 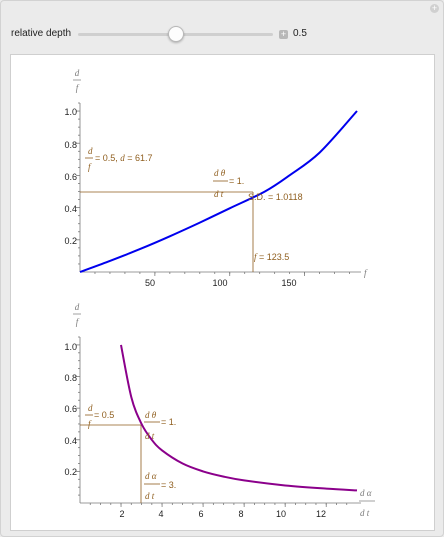 What do you see at coordinates (77, 307) in the screenshot?
I see `y-axis-label-num-2: d` at bounding box center [77, 307].